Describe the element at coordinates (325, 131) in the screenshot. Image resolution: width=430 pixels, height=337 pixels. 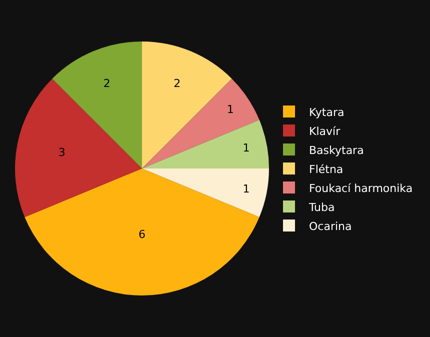
I see `legend-label: Klavír` at that location.